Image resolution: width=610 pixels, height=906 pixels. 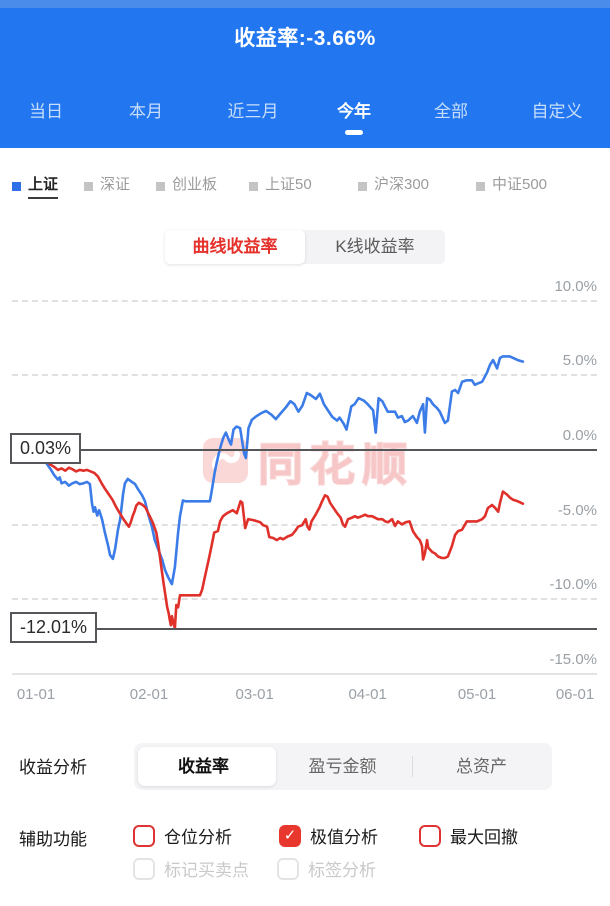 What do you see at coordinates (53, 767) in the screenshot?
I see `analysis-section-label: 收益分析` at bounding box center [53, 767].